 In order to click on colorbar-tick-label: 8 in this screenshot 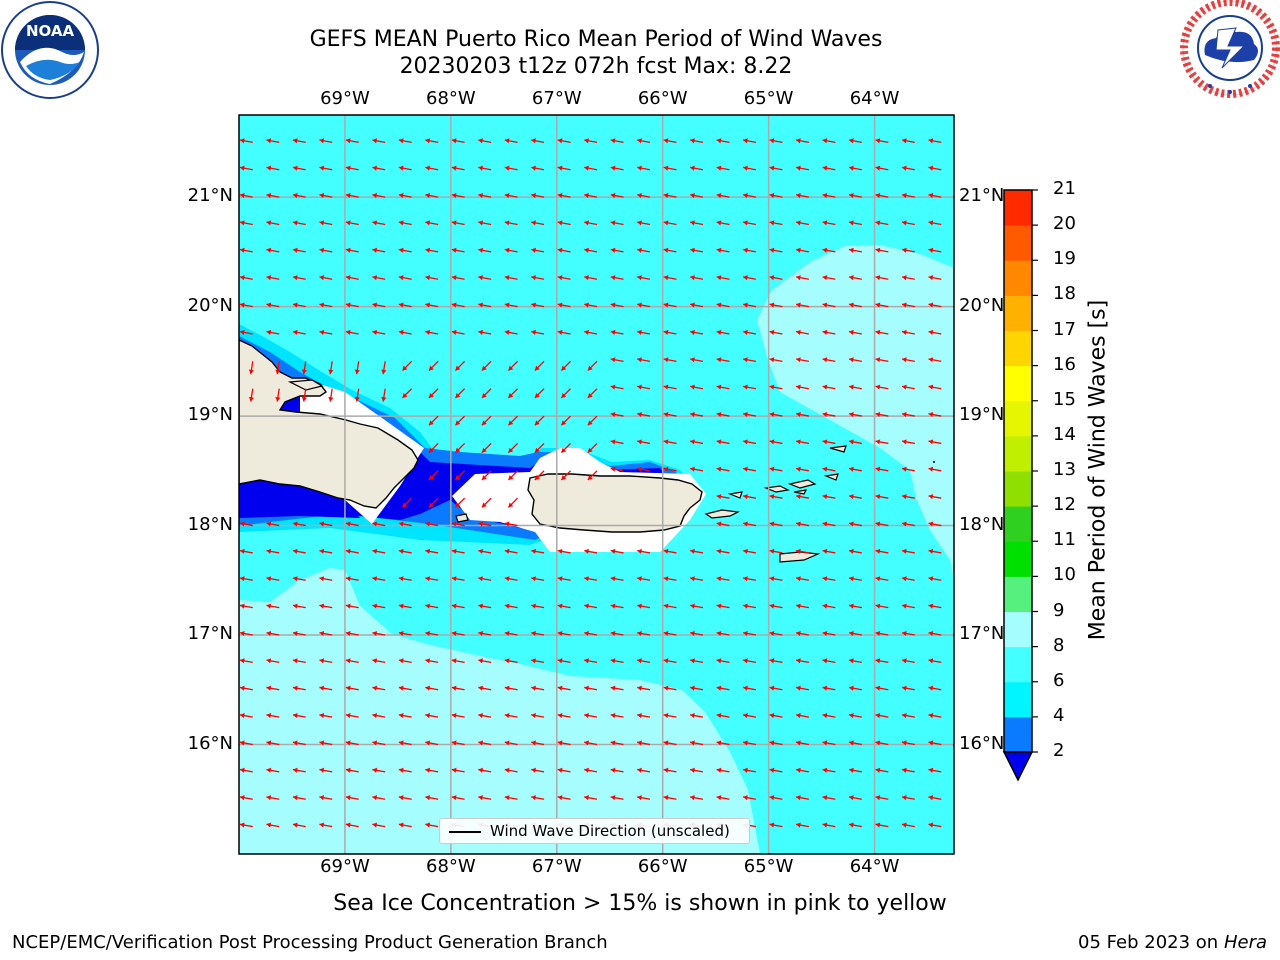, I will do `click(1059, 645)`.